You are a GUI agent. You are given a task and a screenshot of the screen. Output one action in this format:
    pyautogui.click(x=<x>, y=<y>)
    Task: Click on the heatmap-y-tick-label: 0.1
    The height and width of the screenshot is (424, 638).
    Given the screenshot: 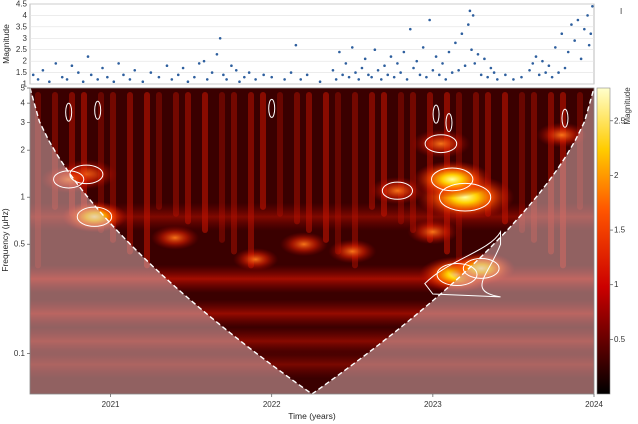 What is the action you would take?
    pyautogui.click(x=20, y=353)
    